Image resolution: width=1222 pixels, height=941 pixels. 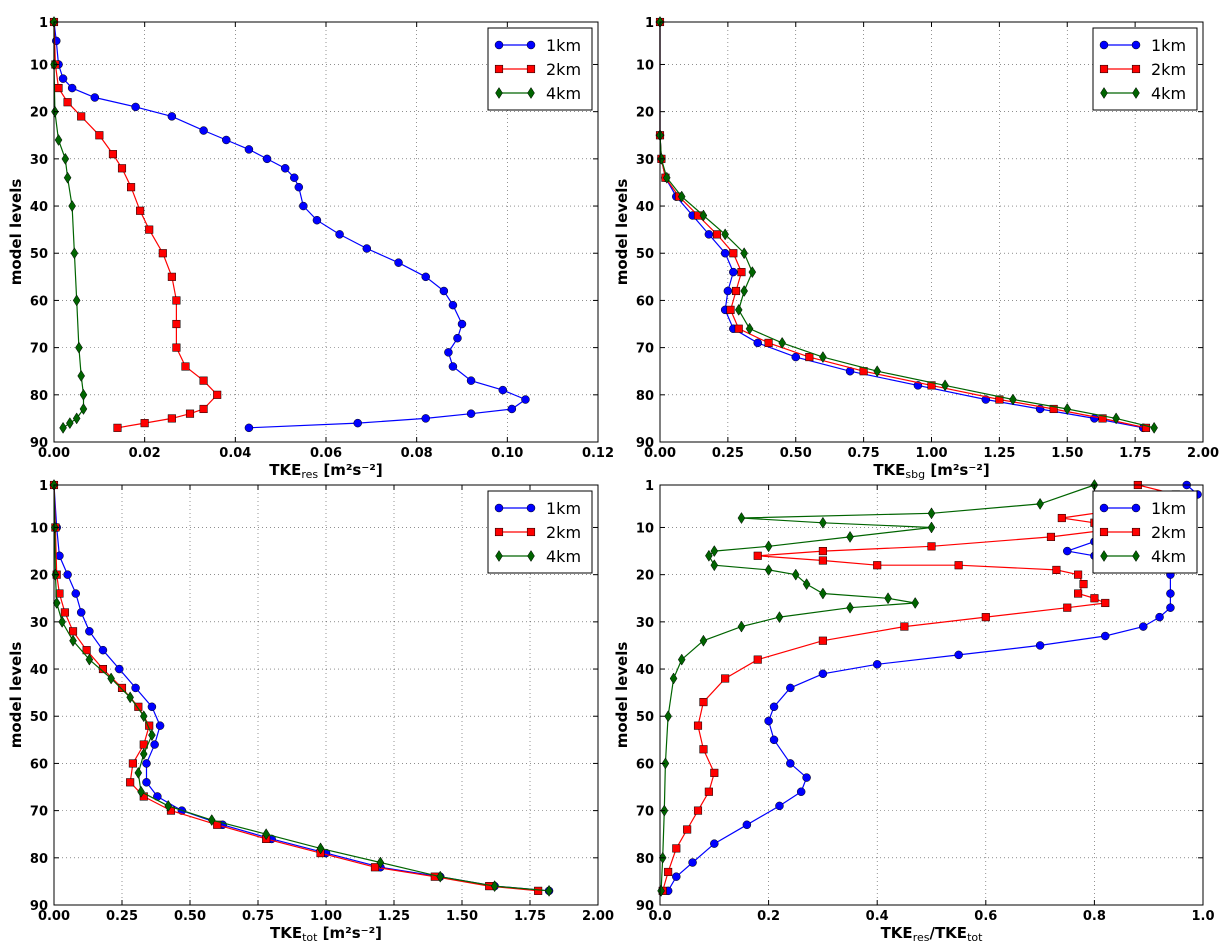 What do you see at coordinates (1203, 453) in the screenshot?
I see `x-tick-label: 2.00` at bounding box center [1203, 453].